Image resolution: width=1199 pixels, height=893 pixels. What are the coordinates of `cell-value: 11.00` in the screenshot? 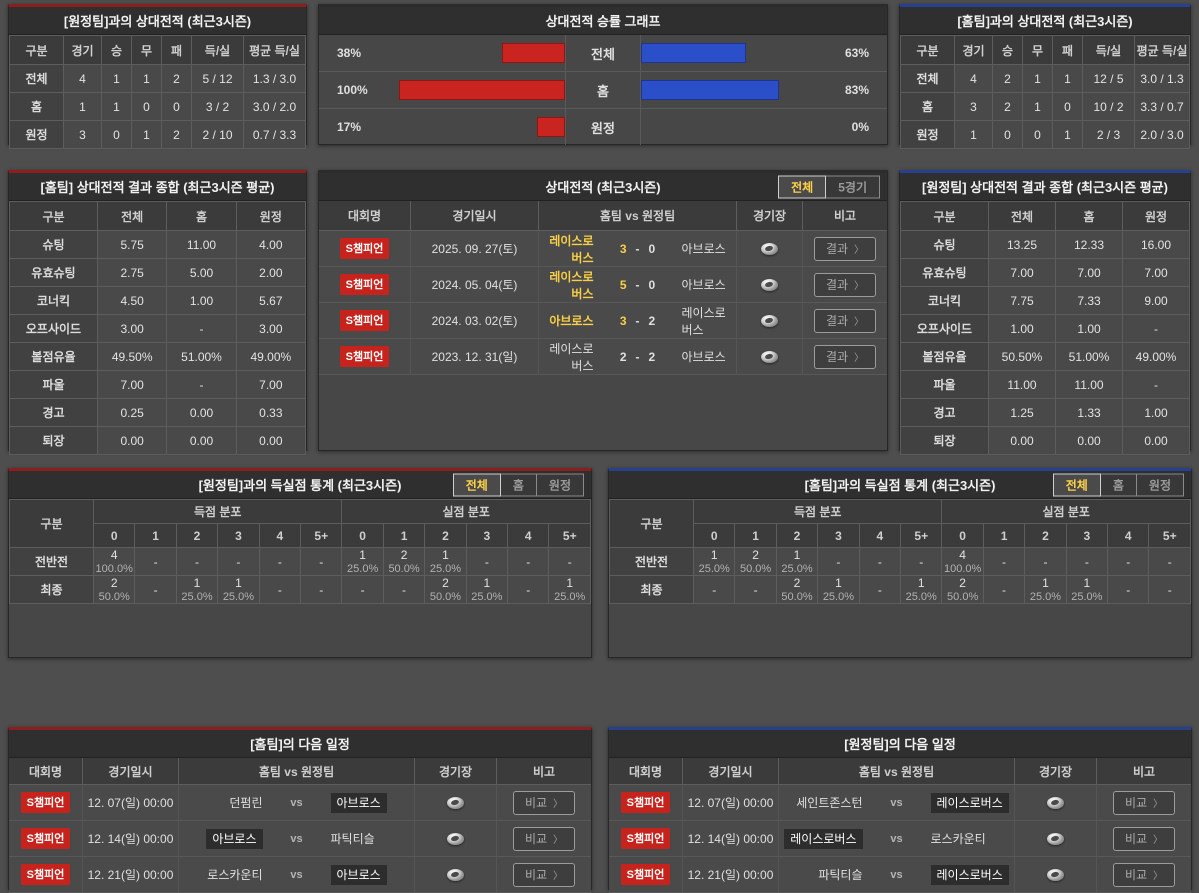 It's located at (1022, 384).